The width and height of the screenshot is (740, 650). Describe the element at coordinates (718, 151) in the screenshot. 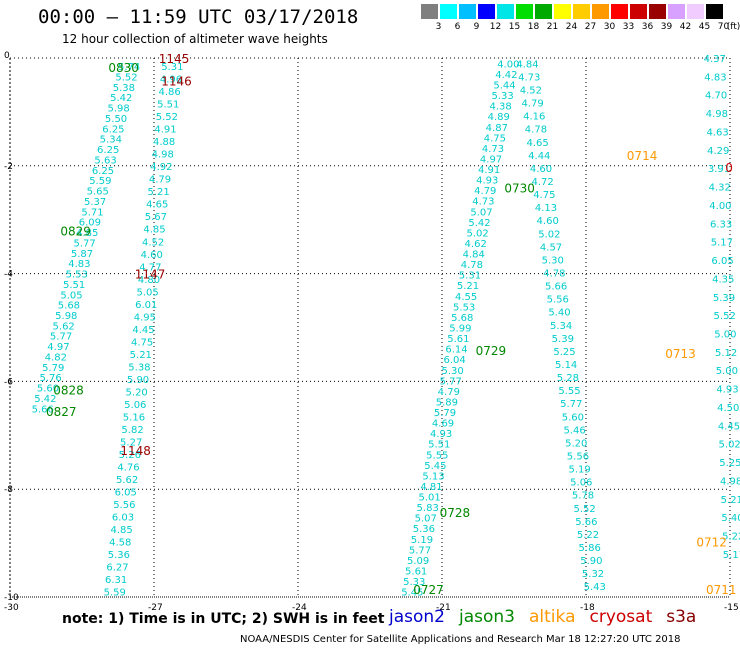

I see `wave-height-value: 4.29` at that location.